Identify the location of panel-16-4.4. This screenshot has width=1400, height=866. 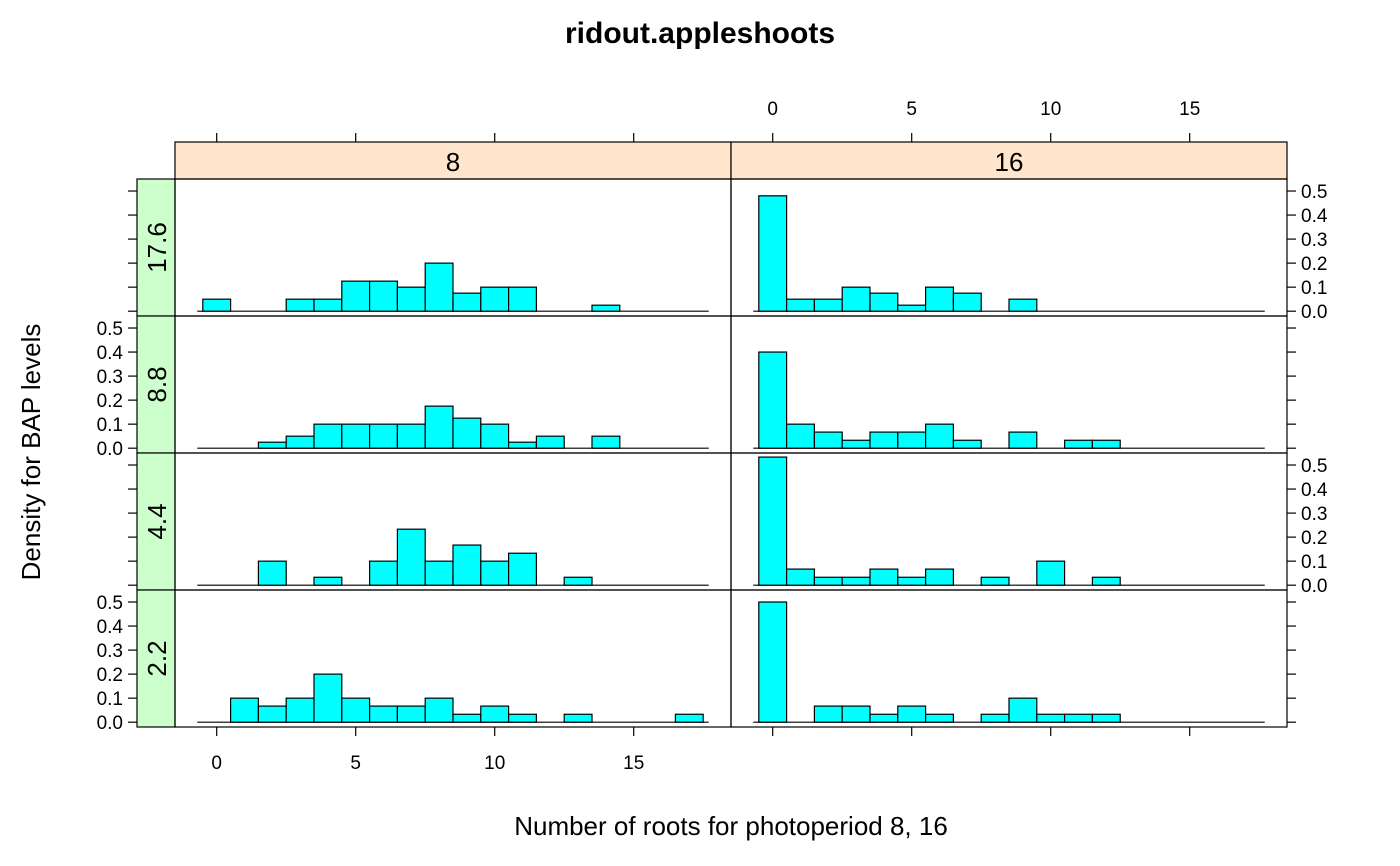
(1009, 521).